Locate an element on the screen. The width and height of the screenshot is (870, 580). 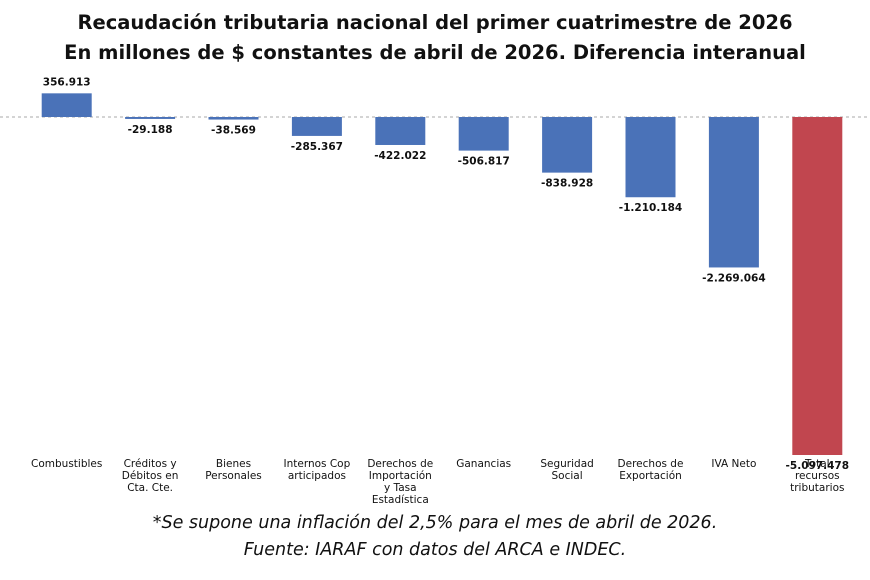
data-label: -1.210.184 is located at coordinates (650, 208).